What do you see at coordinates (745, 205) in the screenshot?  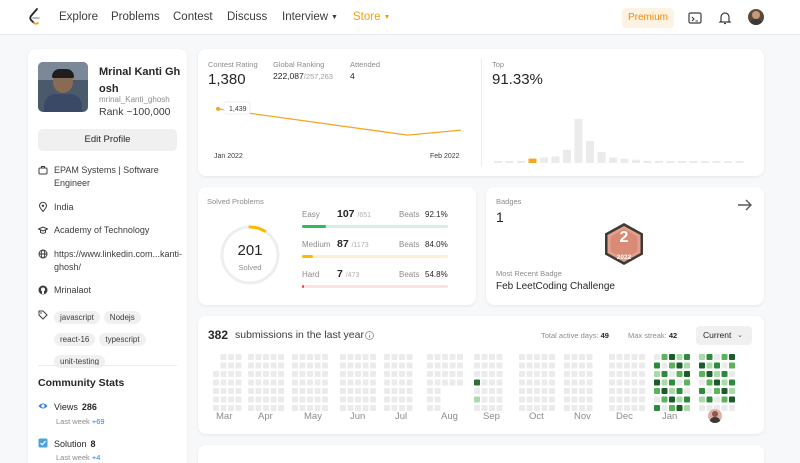 I see `arrow-right-icon` at bounding box center [745, 205].